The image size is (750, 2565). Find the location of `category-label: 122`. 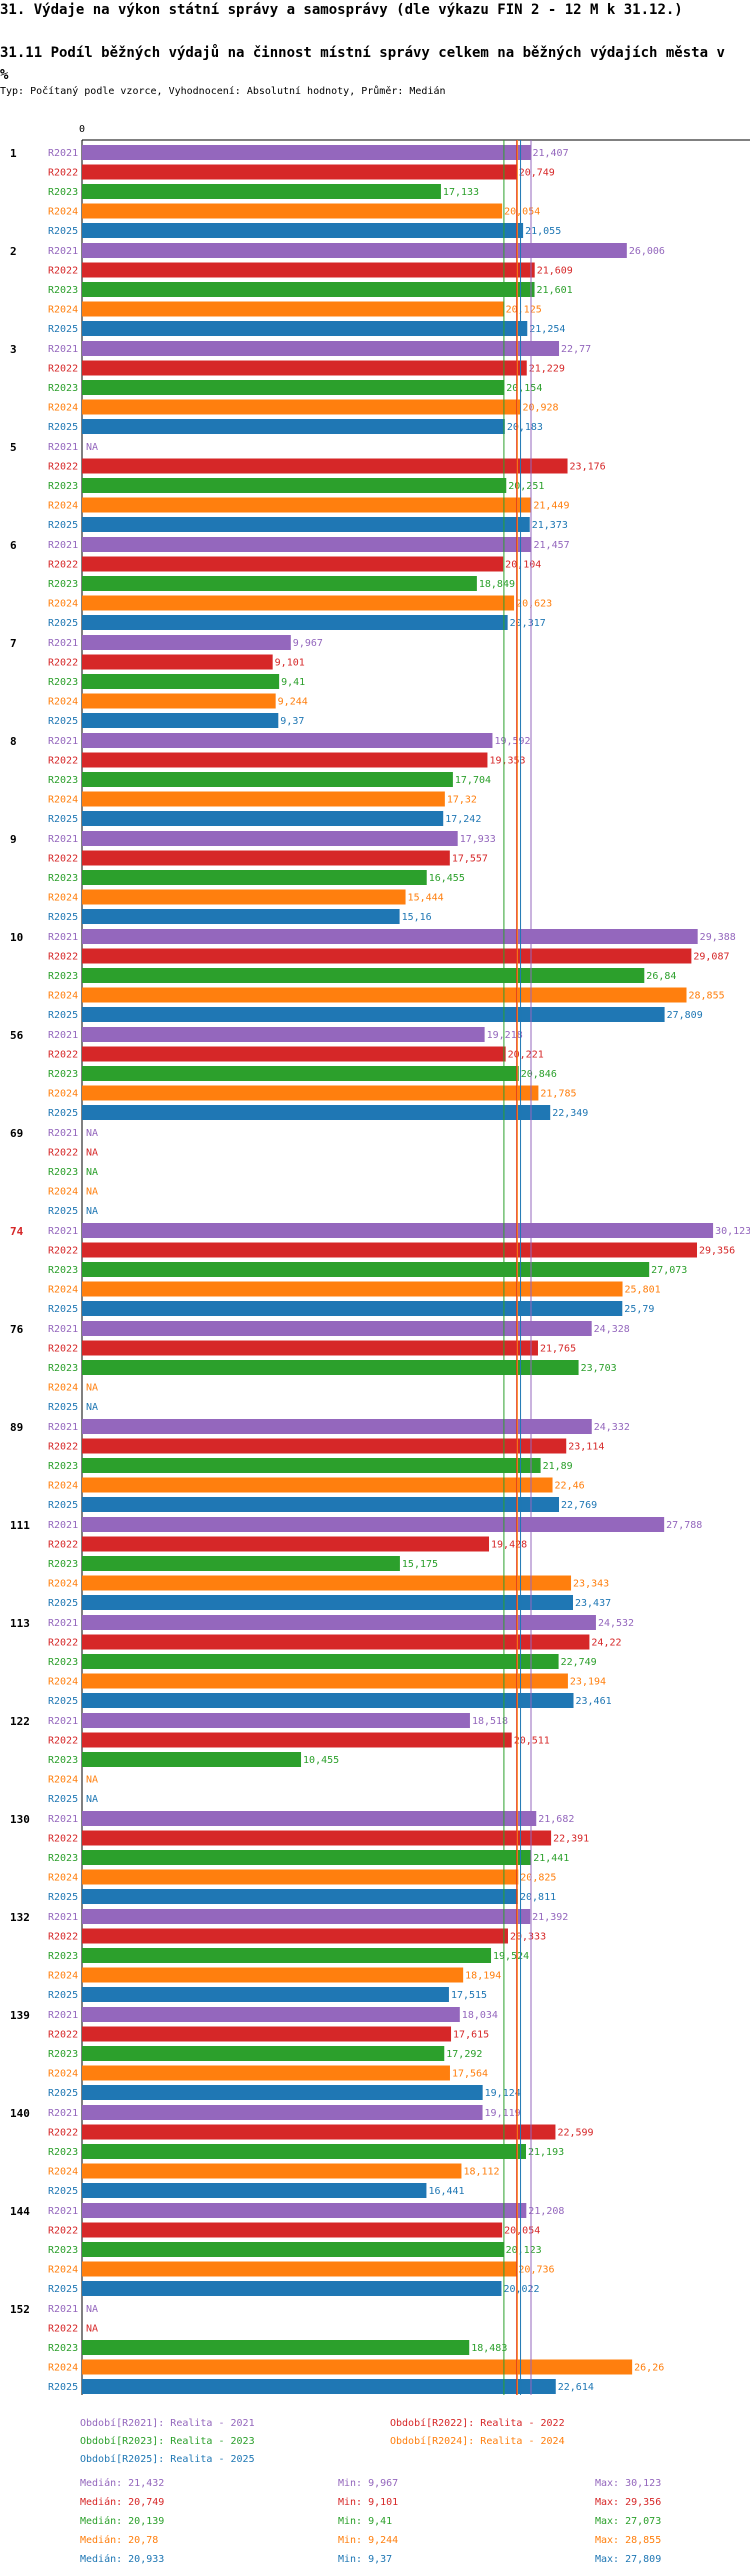

category-label: 122 is located at coordinates (20, 1721).